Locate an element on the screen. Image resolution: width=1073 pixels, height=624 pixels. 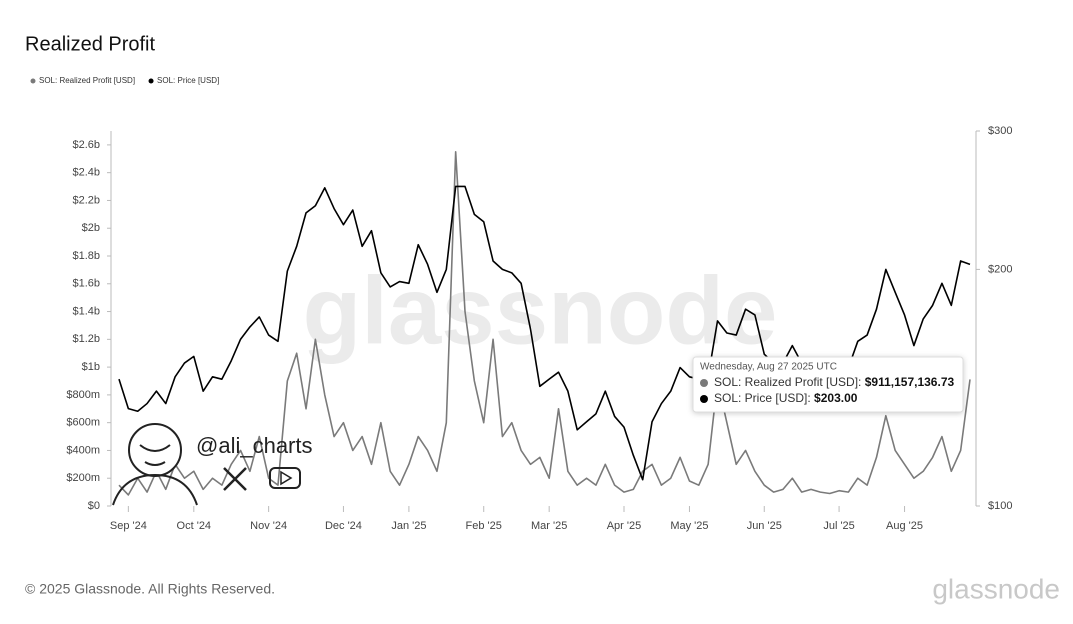
video-icon is located at coordinates (285, 478).